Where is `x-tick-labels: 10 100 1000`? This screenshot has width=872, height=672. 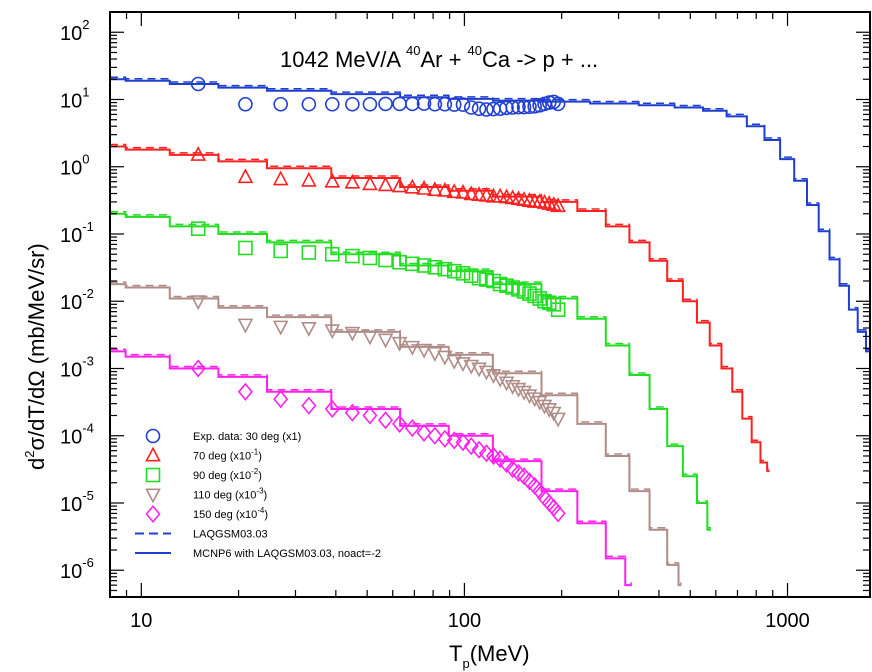 x-tick-labels: 10 100 1000 is located at coordinates (470, 621).